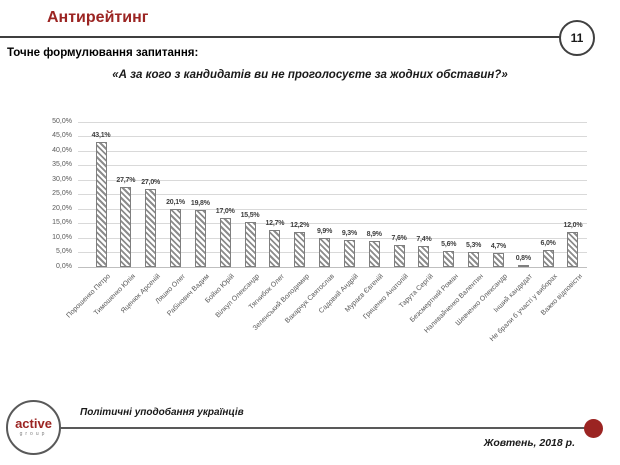 This screenshot has height=465, width=620. I want to click on logo-text-active: active, so click(33, 423).